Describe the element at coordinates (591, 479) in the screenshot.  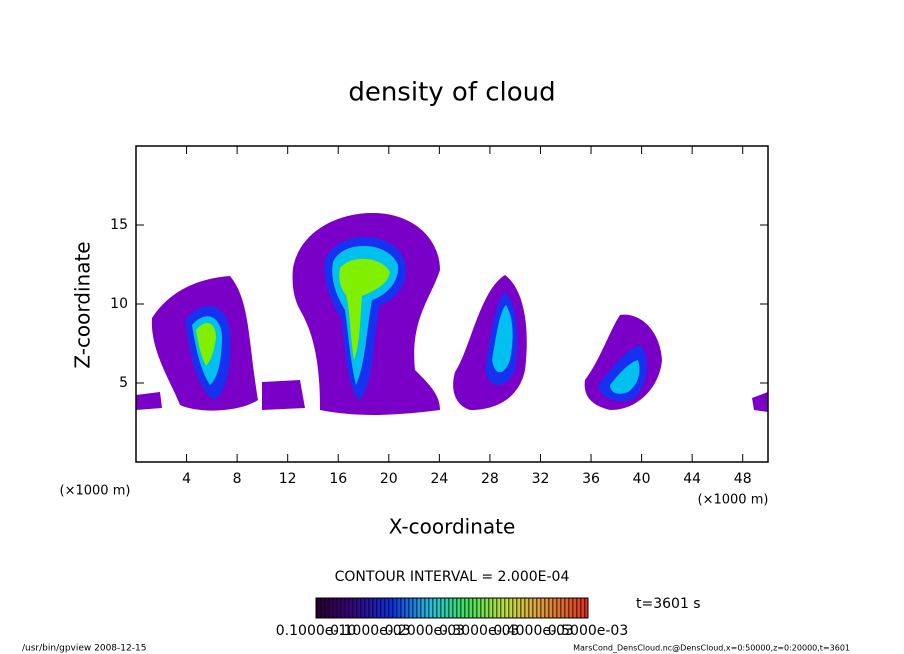
I see `x-tick-label: 36` at that location.